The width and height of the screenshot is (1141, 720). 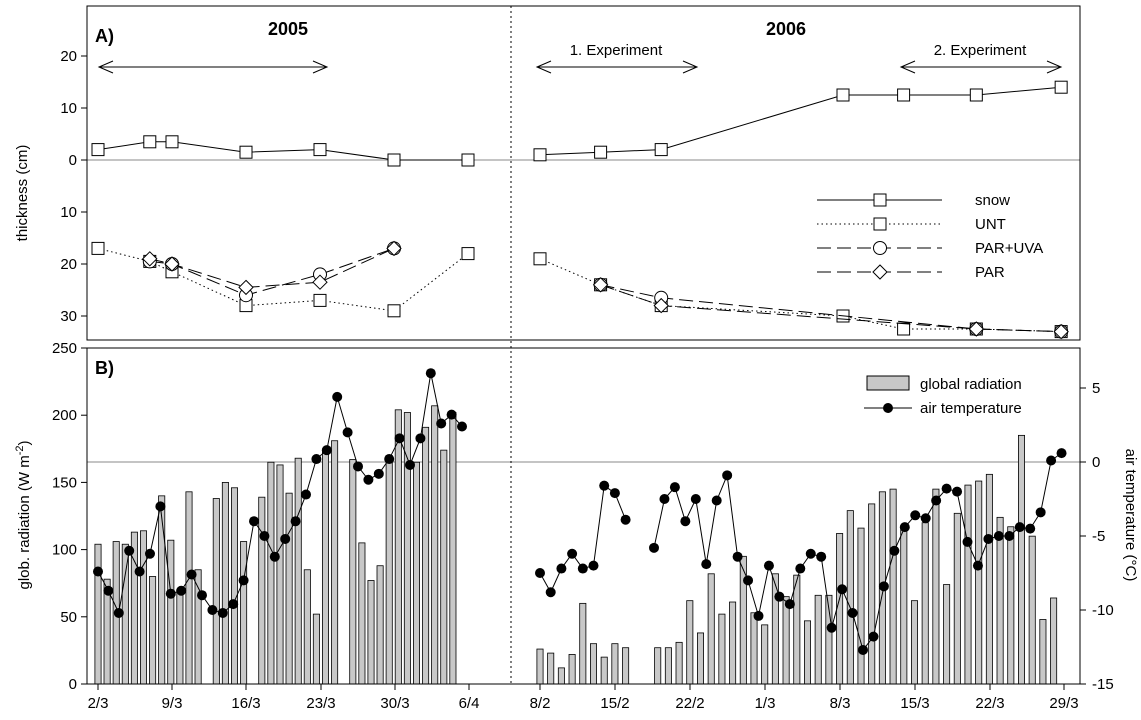 I want to click on experiment-1-arrow-head-right, so click(x=690, y=67).